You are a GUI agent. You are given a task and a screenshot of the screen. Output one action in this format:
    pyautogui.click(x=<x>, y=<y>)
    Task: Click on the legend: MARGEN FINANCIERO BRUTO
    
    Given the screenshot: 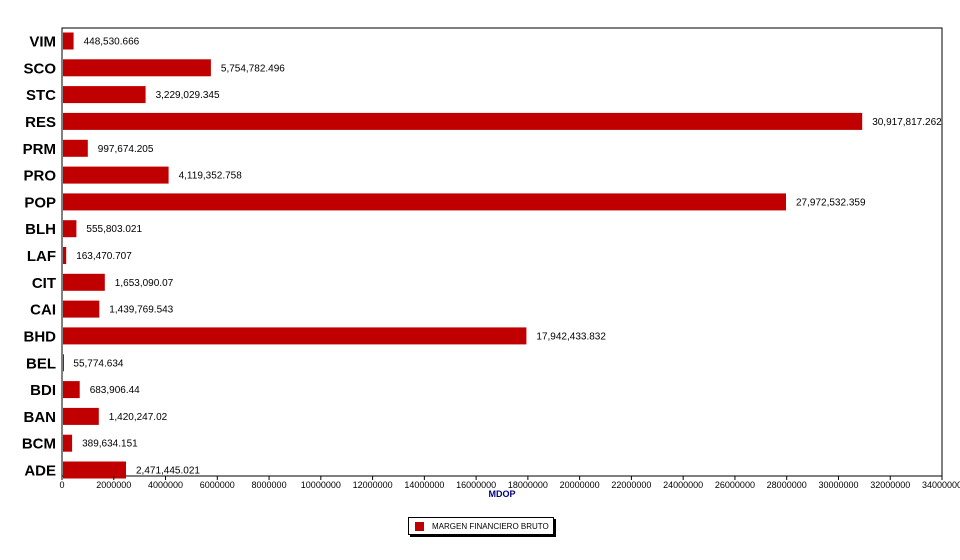 What is the action you would take?
    pyautogui.click(x=481, y=526)
    